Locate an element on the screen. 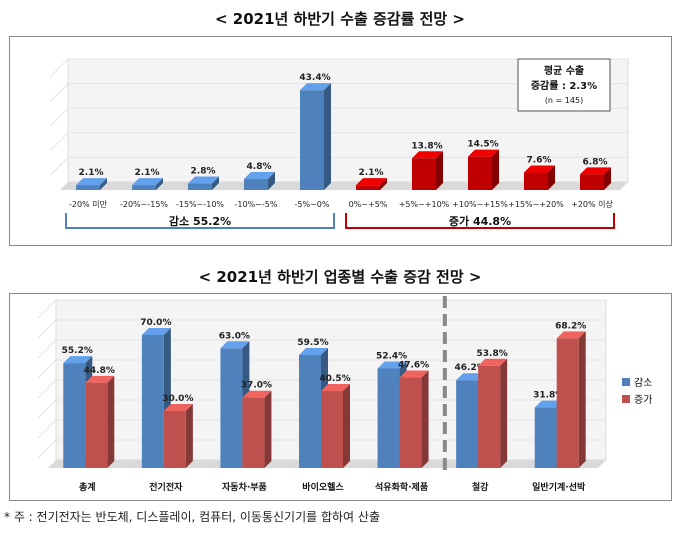  chart2-data-label: 70.0% is located at coordinates (155, 323).